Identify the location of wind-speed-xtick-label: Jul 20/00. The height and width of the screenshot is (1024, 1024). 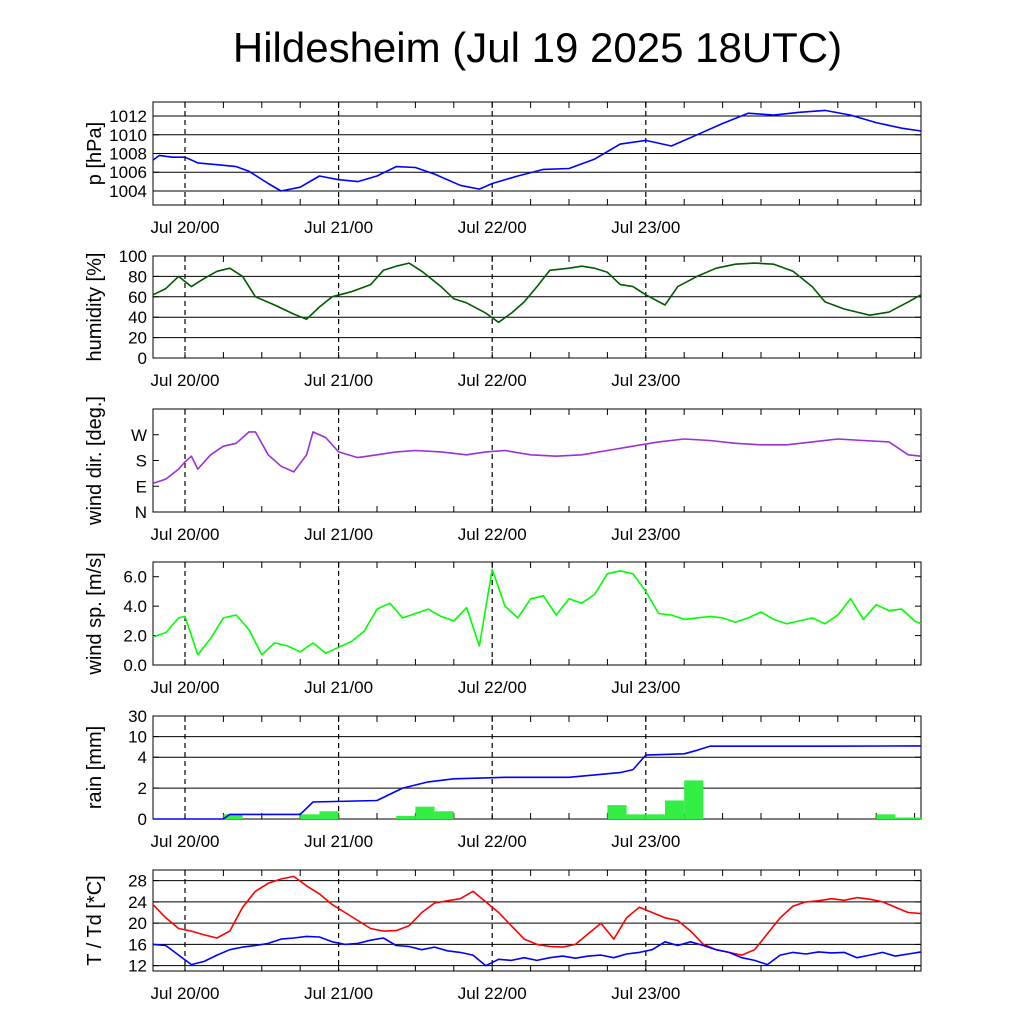
(185, 687).